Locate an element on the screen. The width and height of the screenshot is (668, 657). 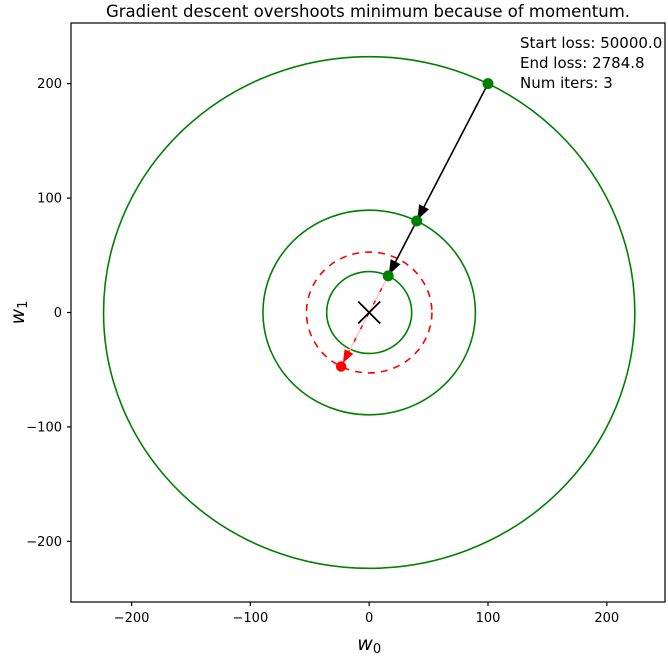
y-tick-label: −100 is located at coordinates (44, 427).